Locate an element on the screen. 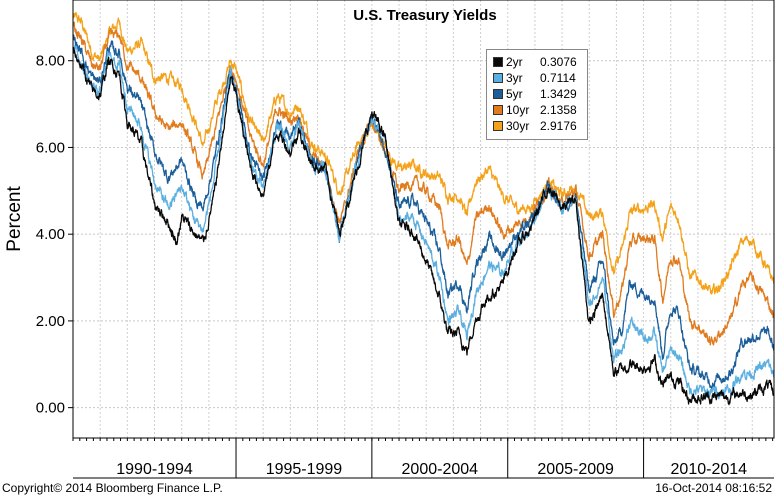 Image resolution: width=776 pixels, height=498 pixels. legend-series-name: 3yr is located at coordinates (514, 78).